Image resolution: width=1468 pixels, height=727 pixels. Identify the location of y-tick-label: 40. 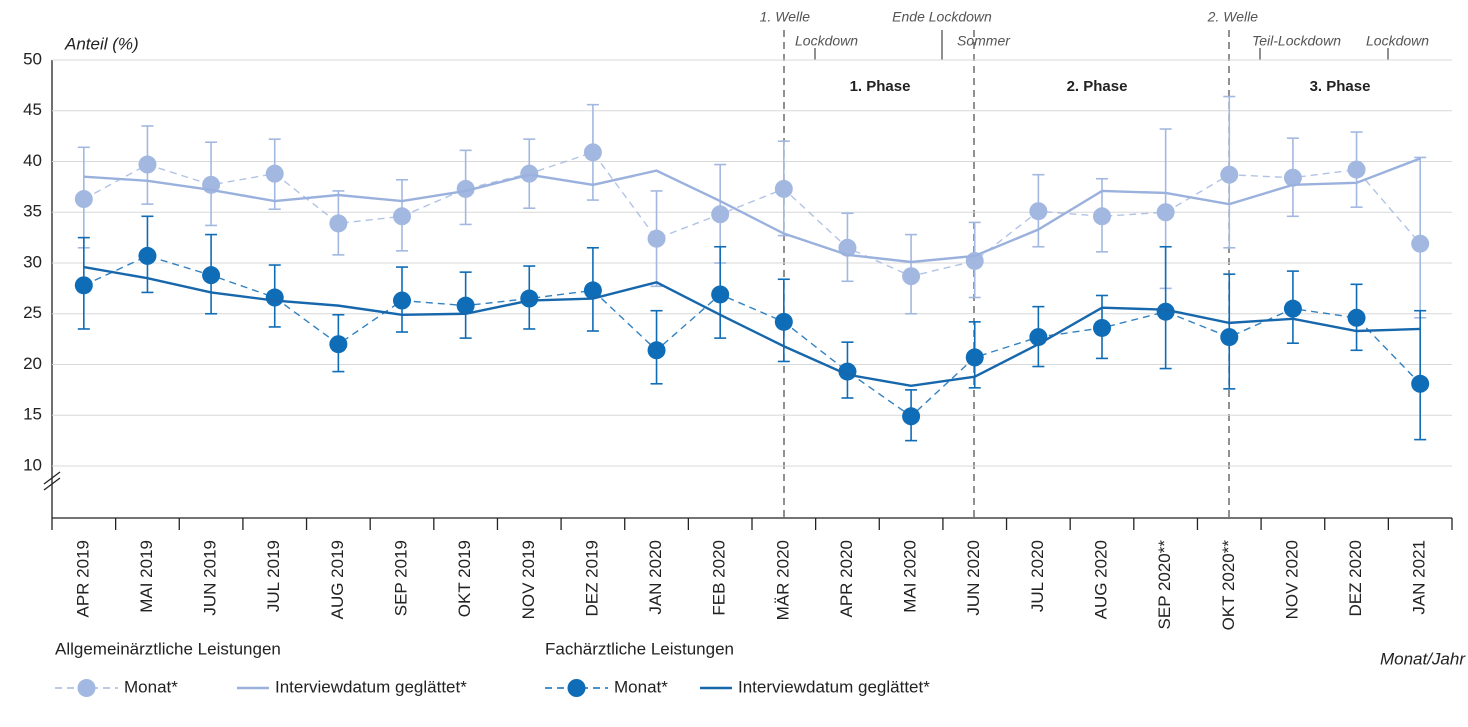
(32, 160).